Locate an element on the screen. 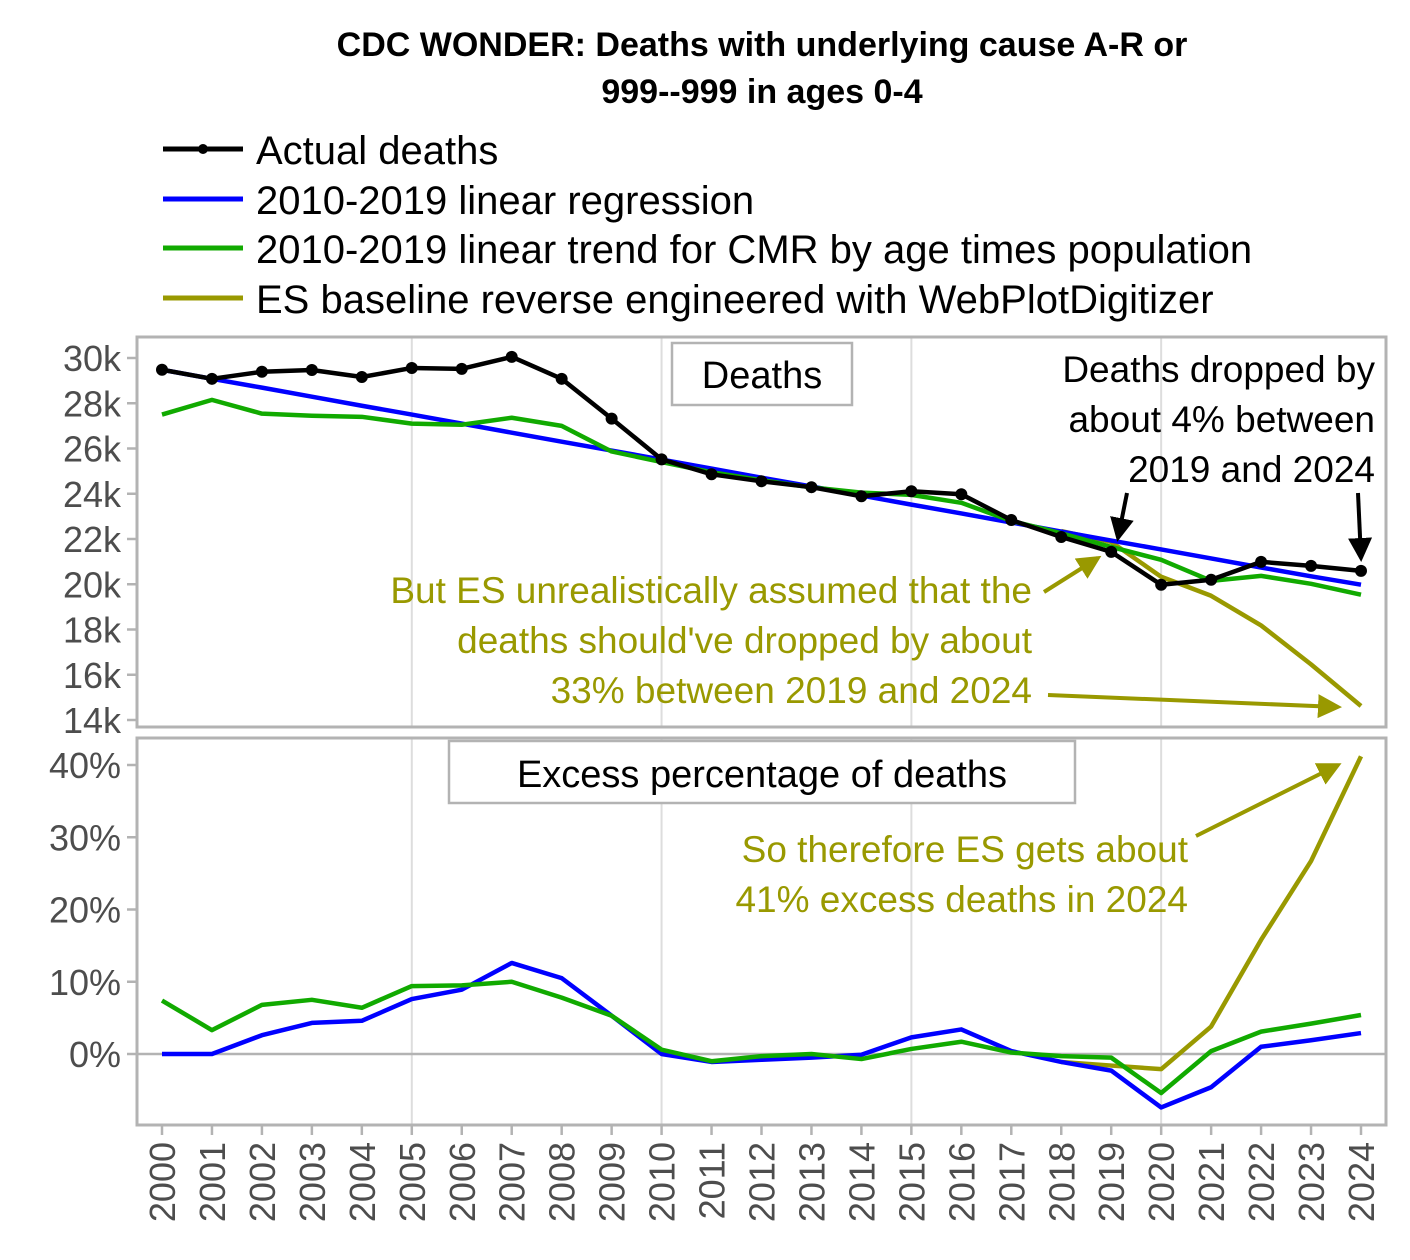 This screenshot has height=1260, width=1410. x-tick-label: 2011 is located at coordinates (712, 1180).